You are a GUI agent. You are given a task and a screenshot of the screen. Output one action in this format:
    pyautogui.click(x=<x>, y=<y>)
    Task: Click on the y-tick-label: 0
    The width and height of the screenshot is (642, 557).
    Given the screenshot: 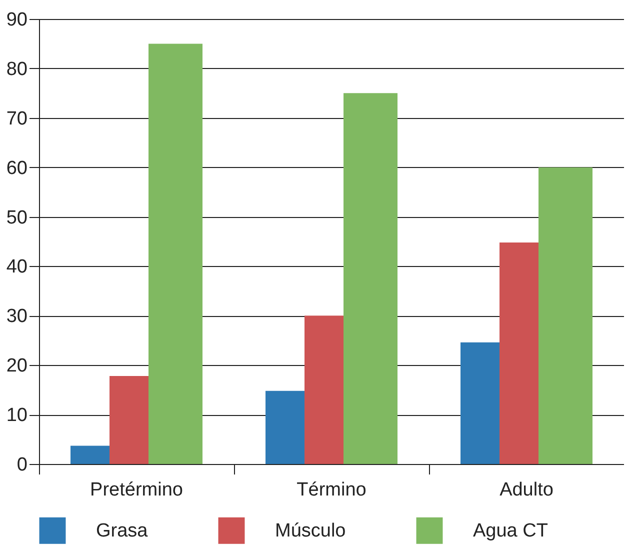 What is the action you would take?
    pyautogui.click(x=22, y=465)
    